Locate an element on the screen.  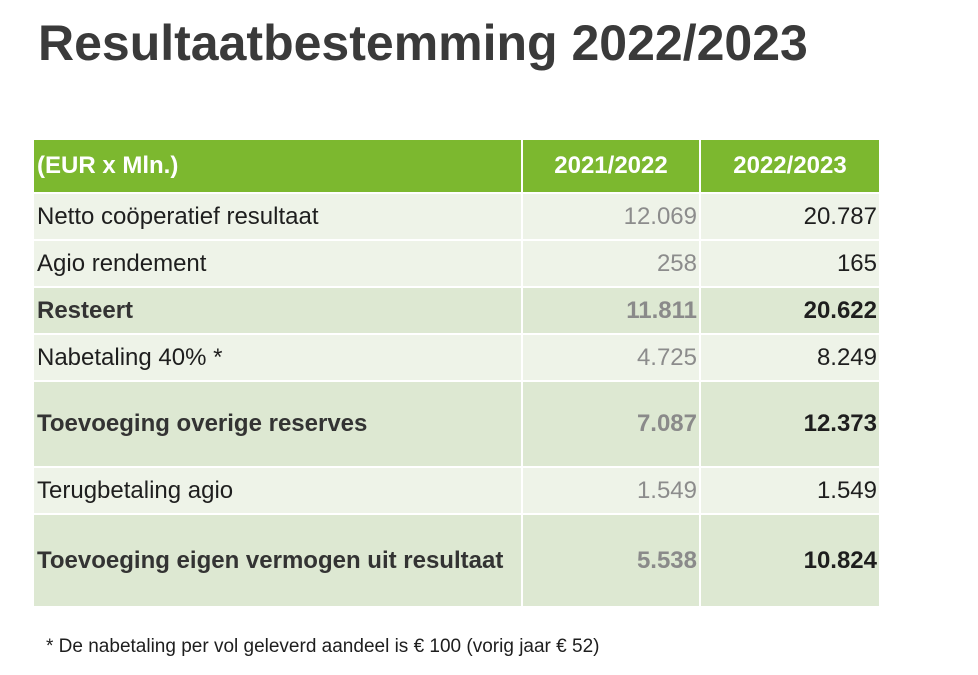
row-value-2021-2022: 7.087 is located at coordinates (611, 423).